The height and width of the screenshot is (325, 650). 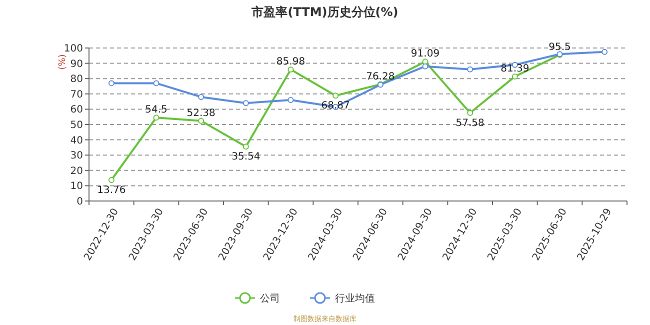 What do you see at coordinates (470, 123) in the screenshot?
I see `data-label: 57.58` at bounding box center [470, 123].